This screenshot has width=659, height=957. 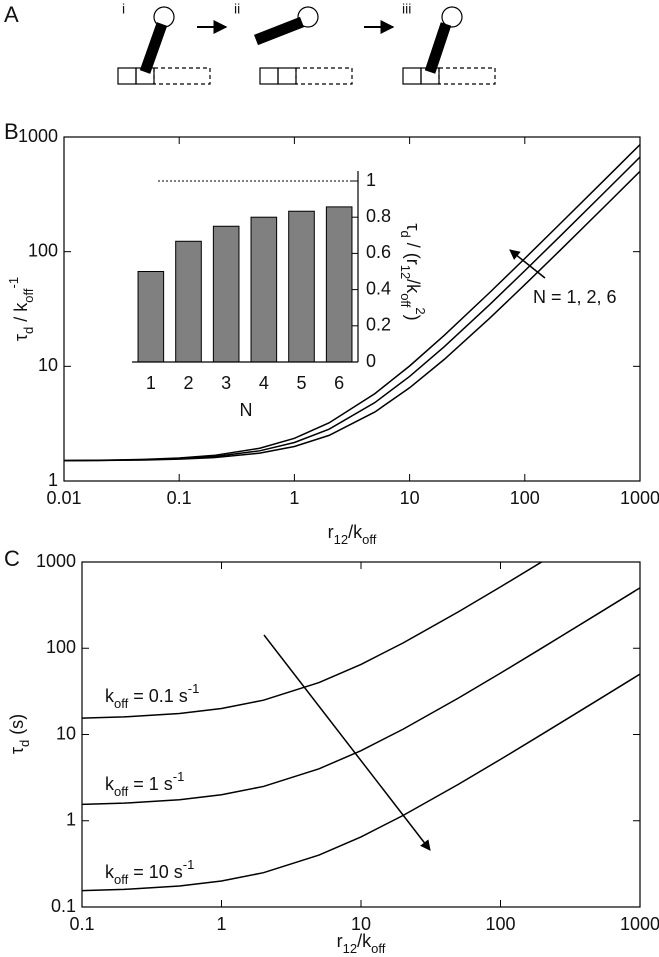 What do you see at coordinates (339, 383) in the screenshot?
I see `x-tick-label: 6` at bounding box center [339, 383].